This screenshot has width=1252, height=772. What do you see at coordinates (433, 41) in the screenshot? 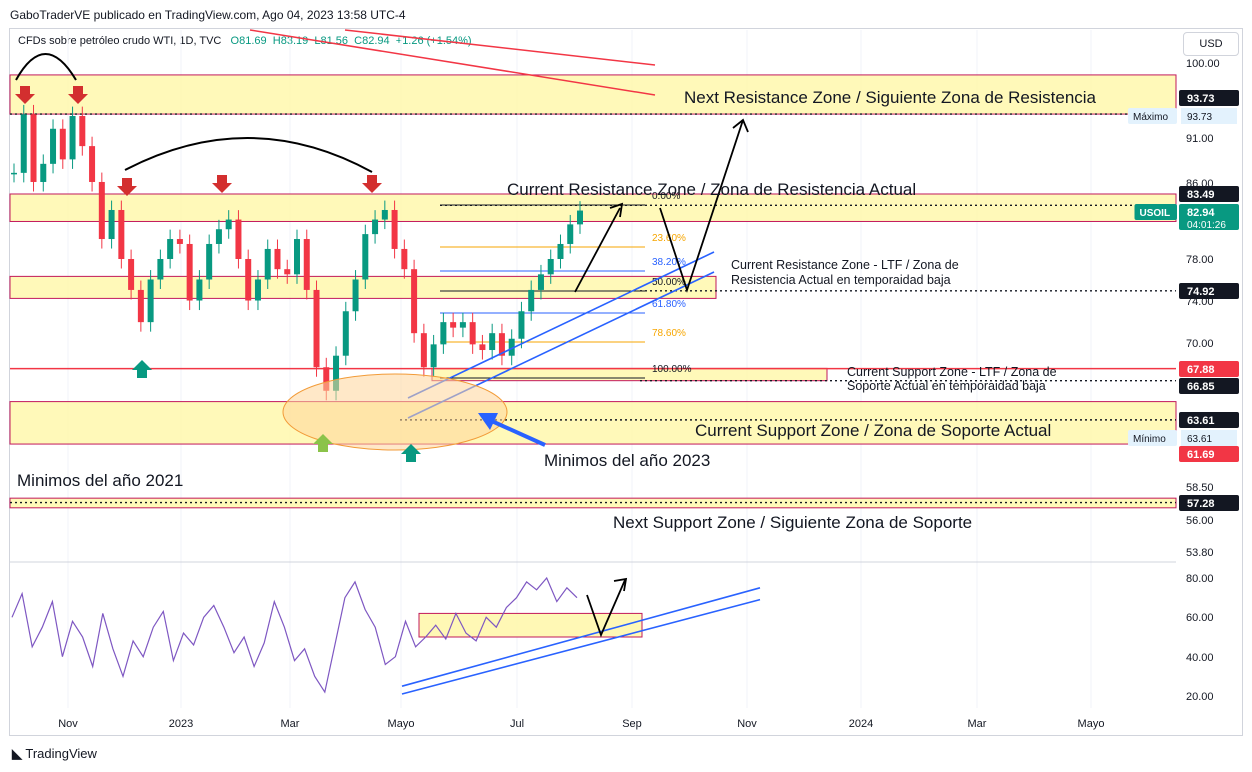
I see `ohlc-change: +1.26 (+1.54%)` at bounding box center [433, 41].